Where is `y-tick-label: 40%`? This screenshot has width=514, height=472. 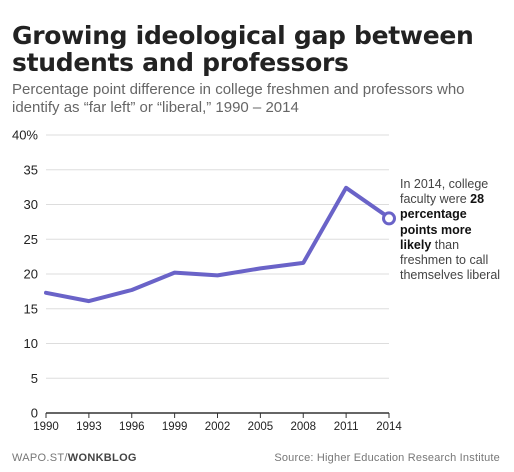
y-tick-label: 40% is located at coordinates (25, 135).